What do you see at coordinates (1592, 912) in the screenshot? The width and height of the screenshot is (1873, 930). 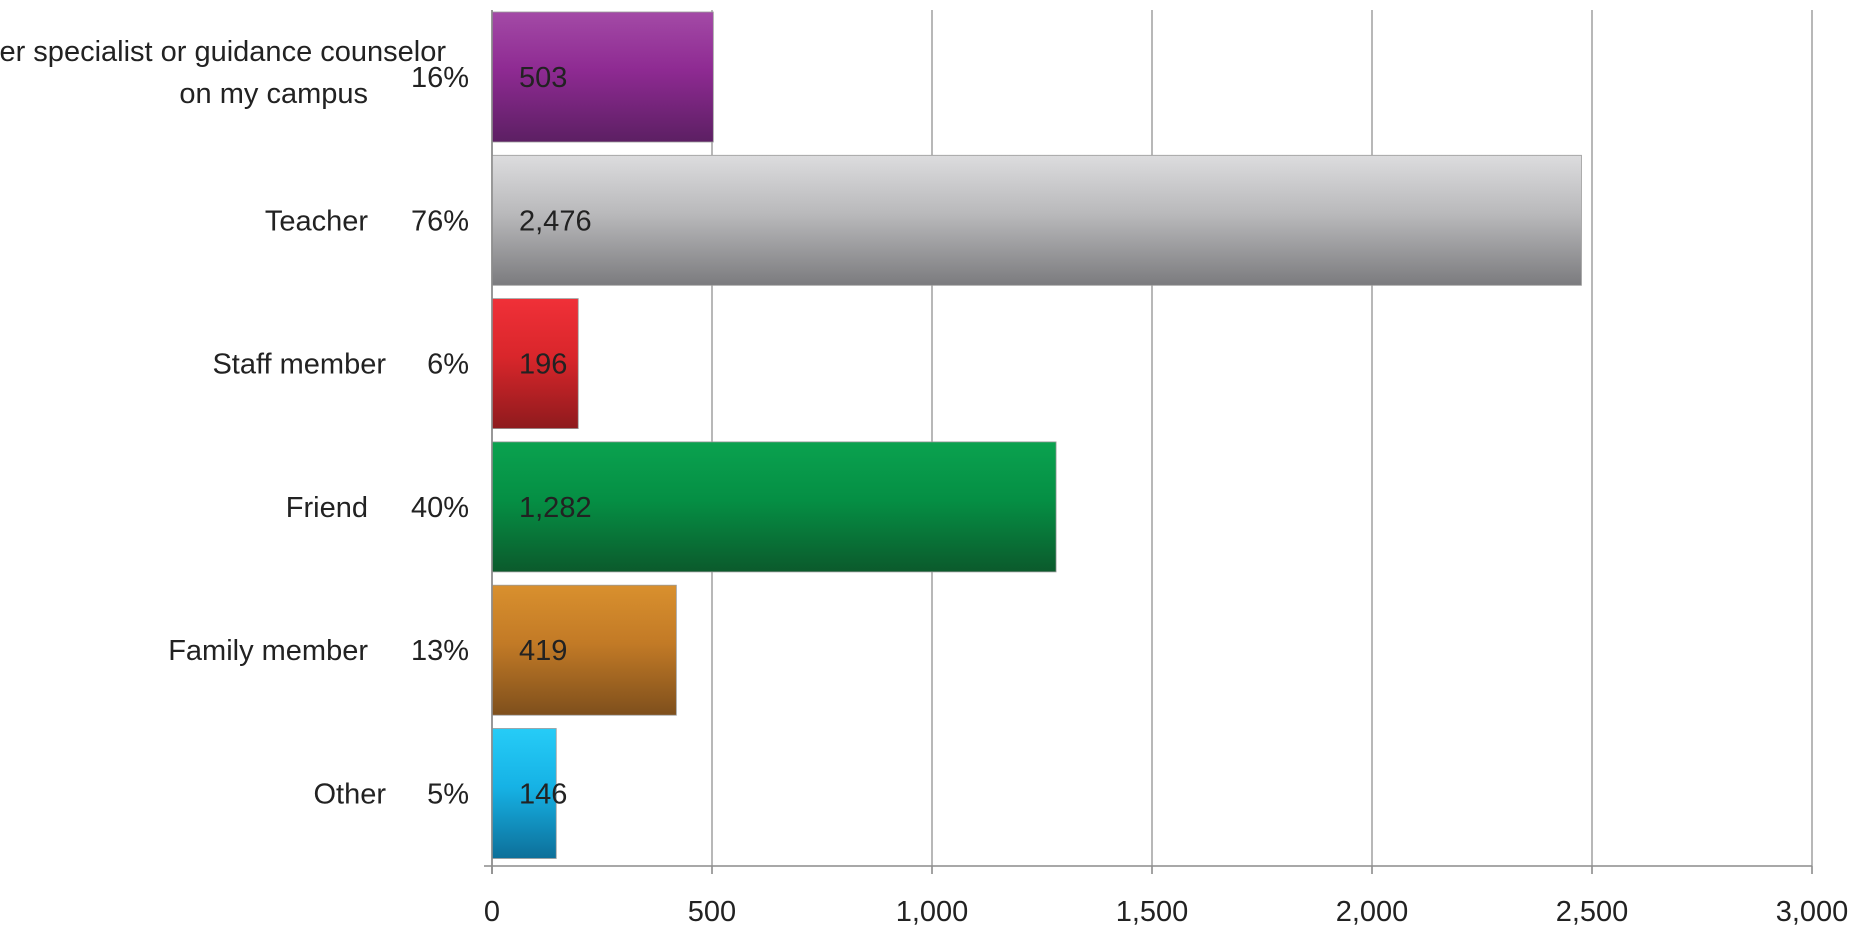 I see `x-tick-label: 2,500` at bounding box center [1592, 912].